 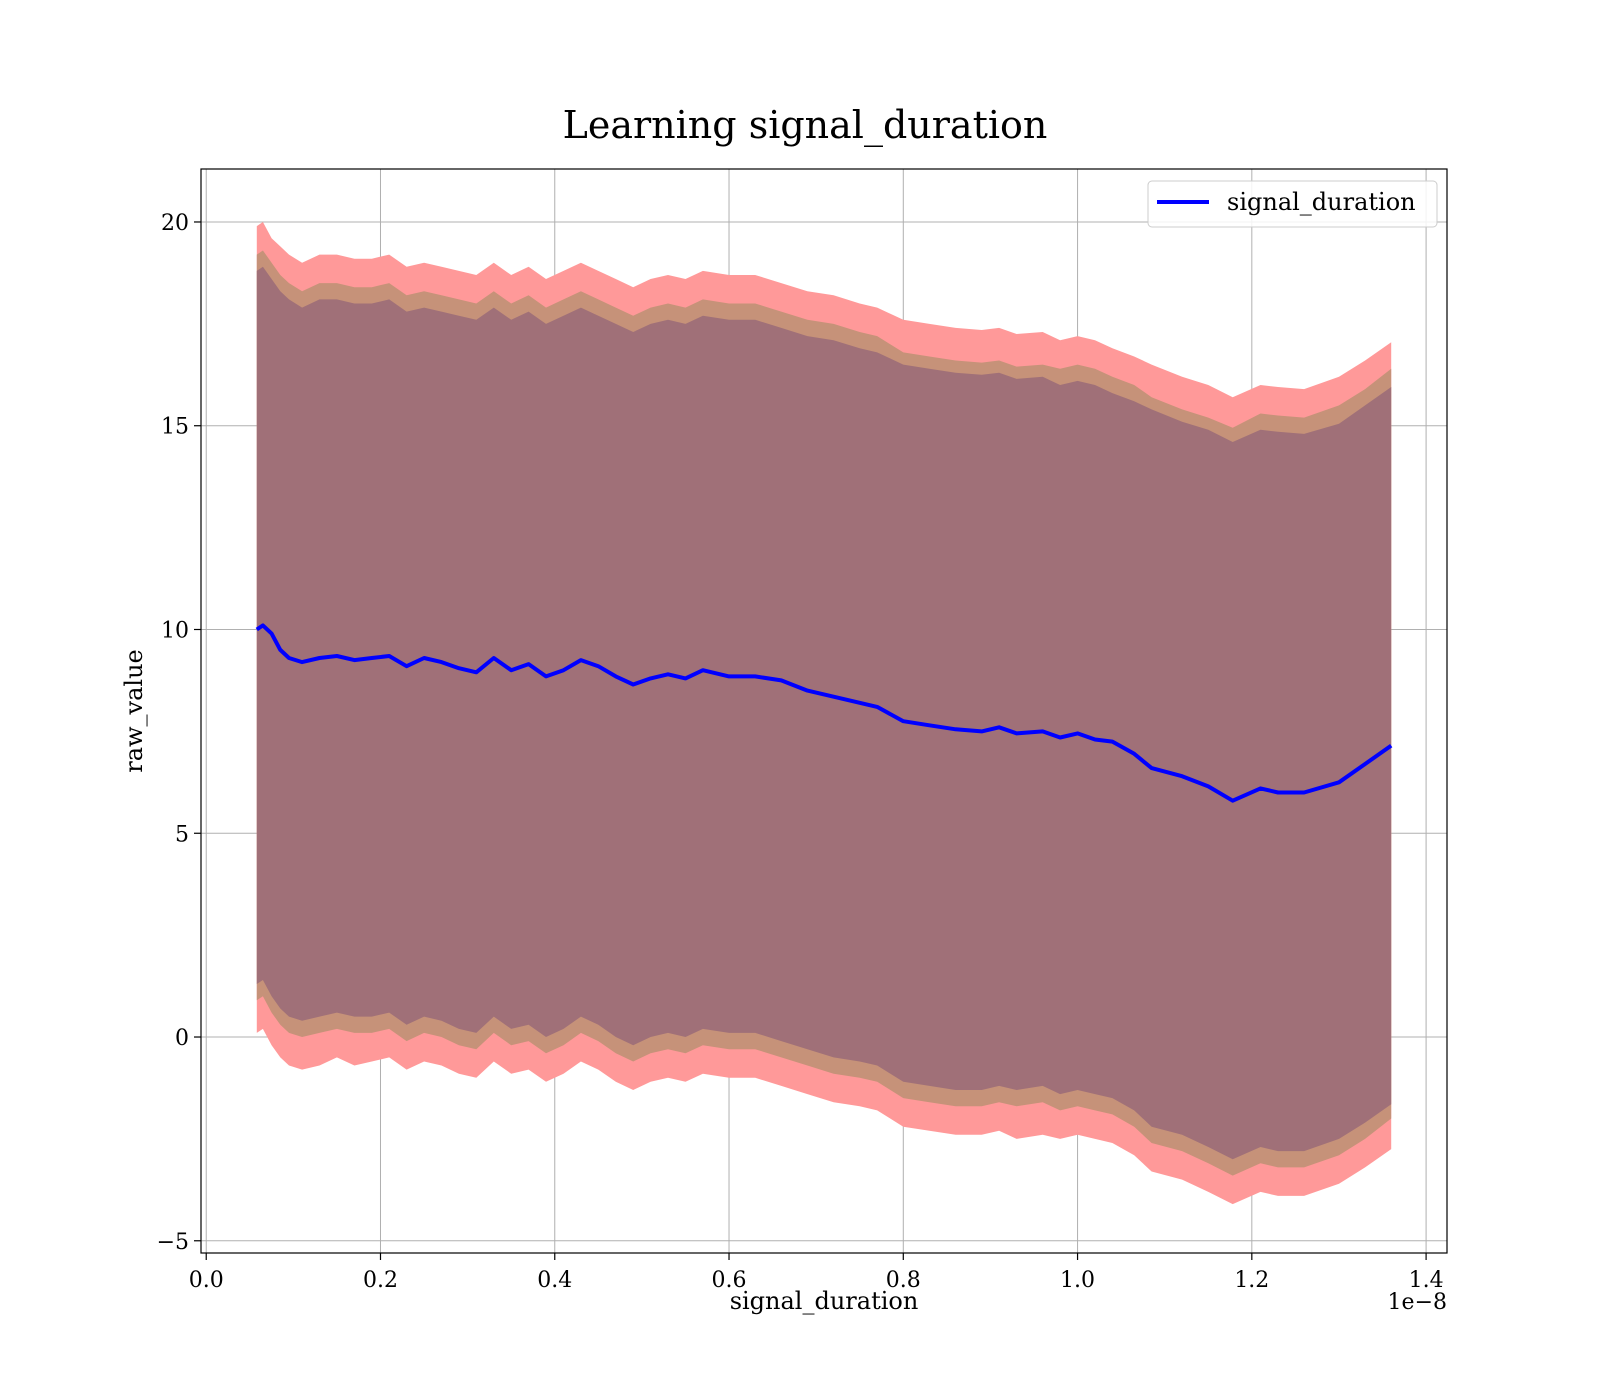 I want to click on series-line-signal-duration, so click(x=824, y=713).